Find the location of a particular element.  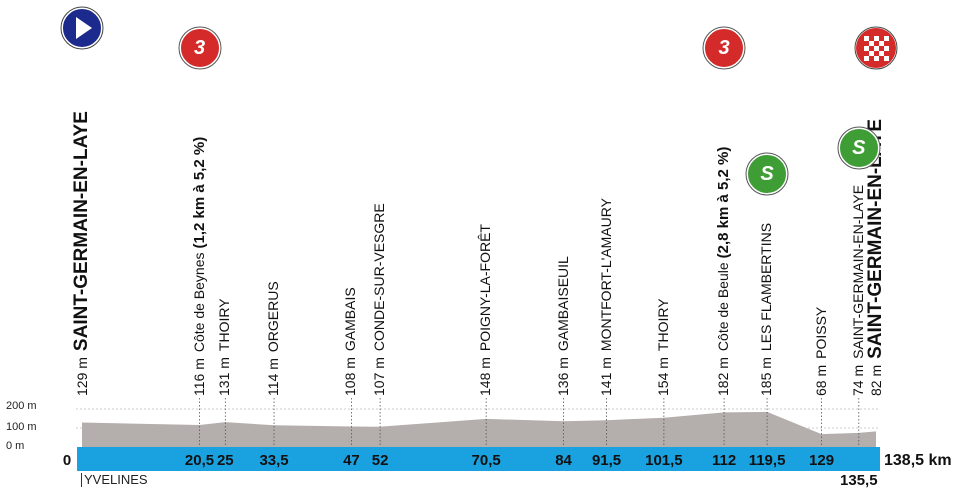

km-label: 33,5 is located at coordinates (274, 460).